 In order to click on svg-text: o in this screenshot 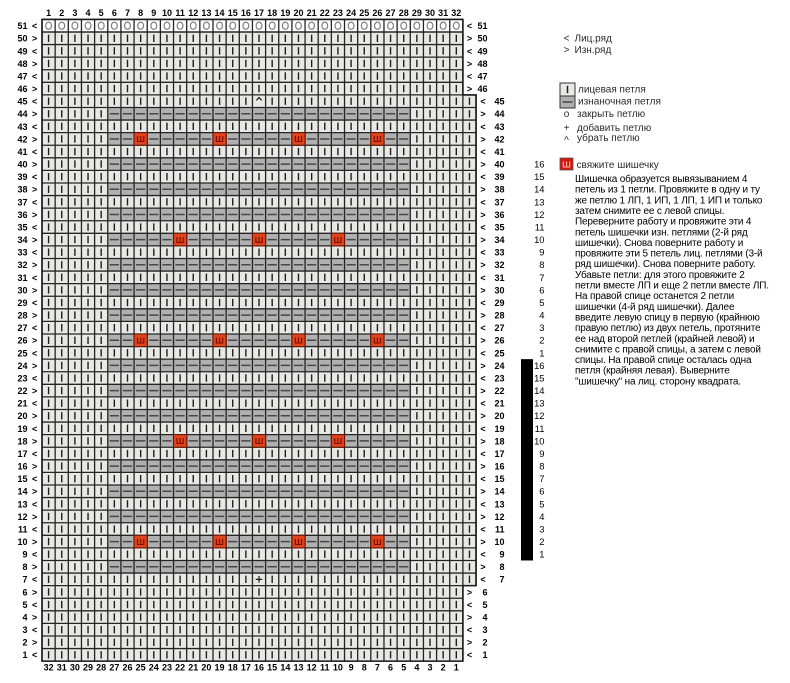, I will do `click(567, 114)`.